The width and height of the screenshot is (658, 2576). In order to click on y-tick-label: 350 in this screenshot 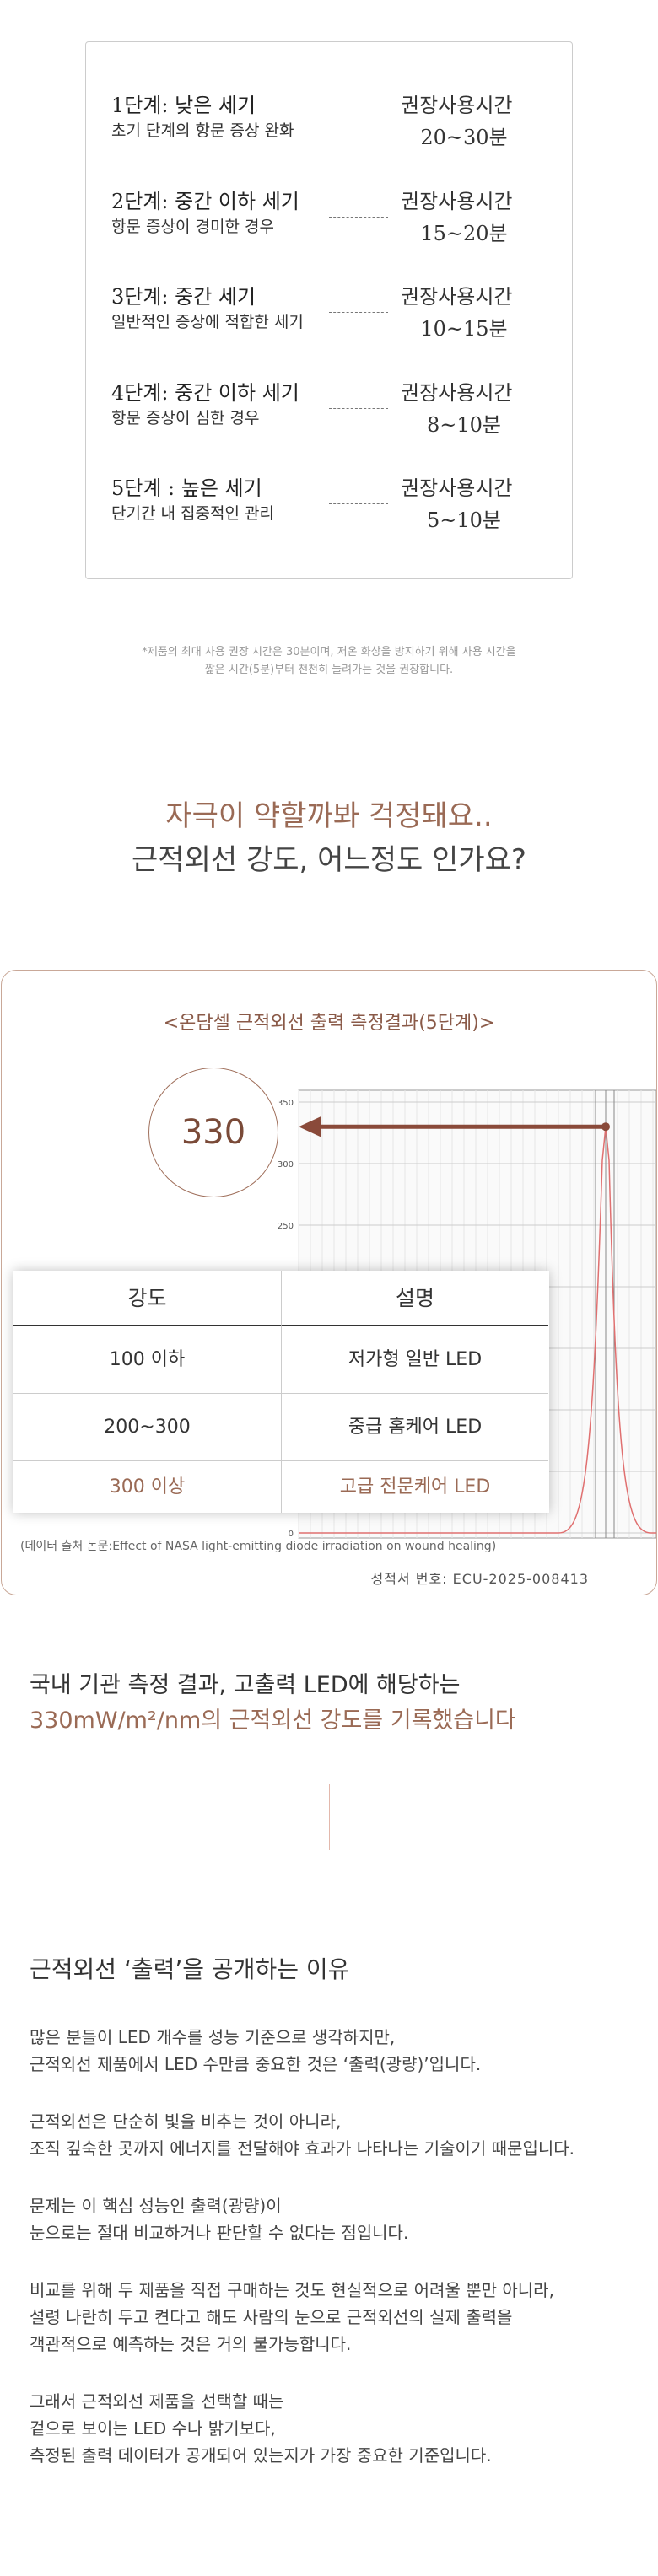, I will do `click(286, 1103)`.